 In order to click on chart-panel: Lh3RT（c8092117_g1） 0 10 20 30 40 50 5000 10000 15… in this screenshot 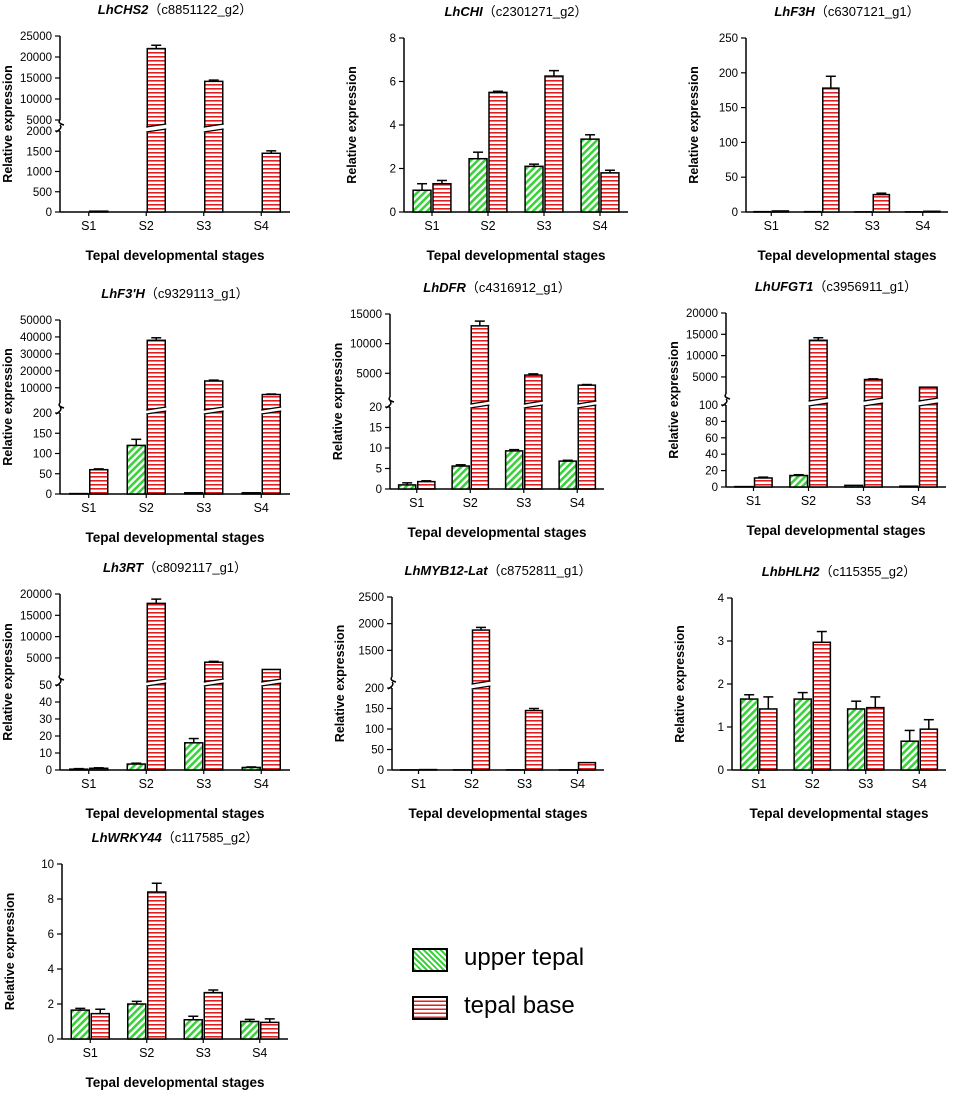, I will do `click(145, 690)`.